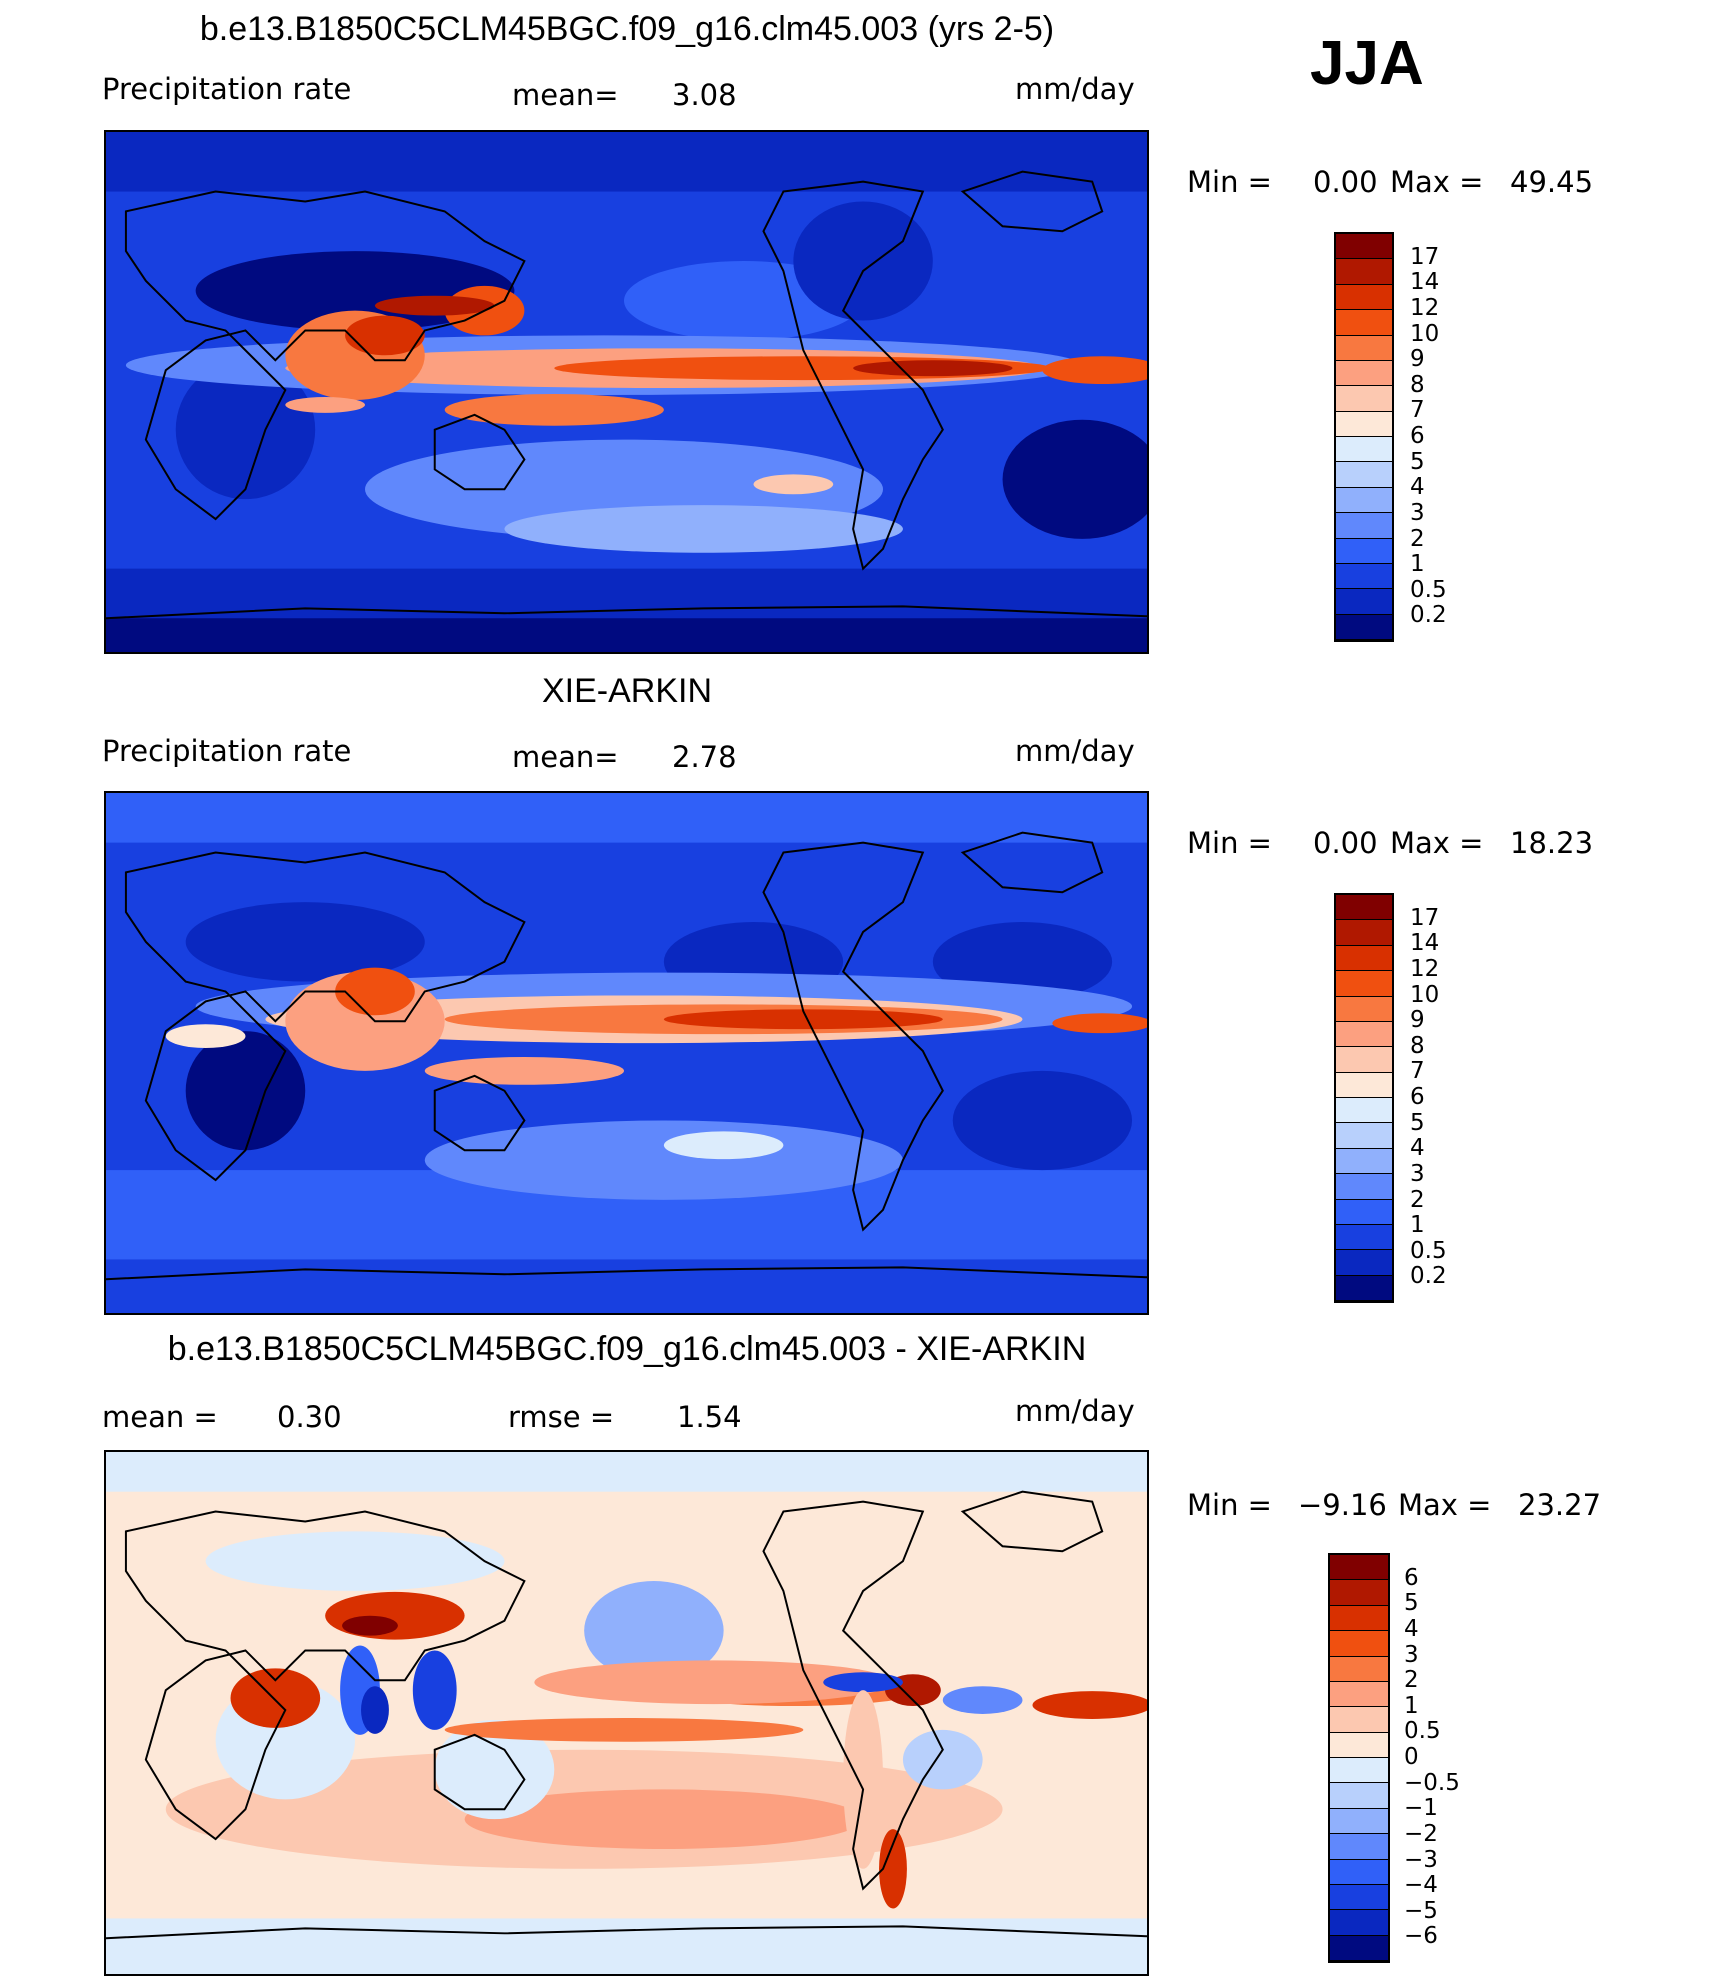  I want to click on colorbar-tick-label: 8, so click(1417, 384).